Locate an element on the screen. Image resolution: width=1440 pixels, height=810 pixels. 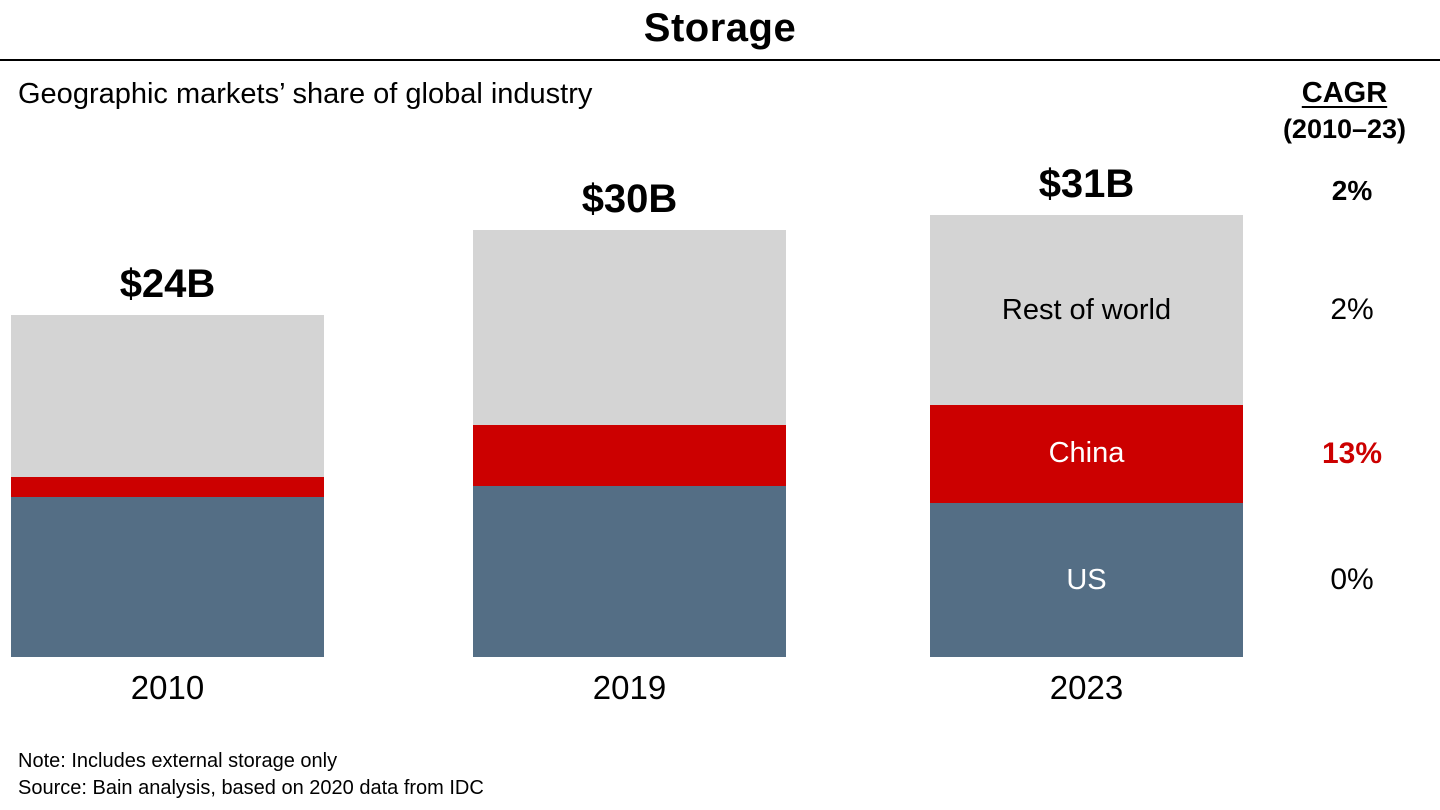
cagr-row-value-rest-of-world: 2% is located at coordinates (1352, 309).